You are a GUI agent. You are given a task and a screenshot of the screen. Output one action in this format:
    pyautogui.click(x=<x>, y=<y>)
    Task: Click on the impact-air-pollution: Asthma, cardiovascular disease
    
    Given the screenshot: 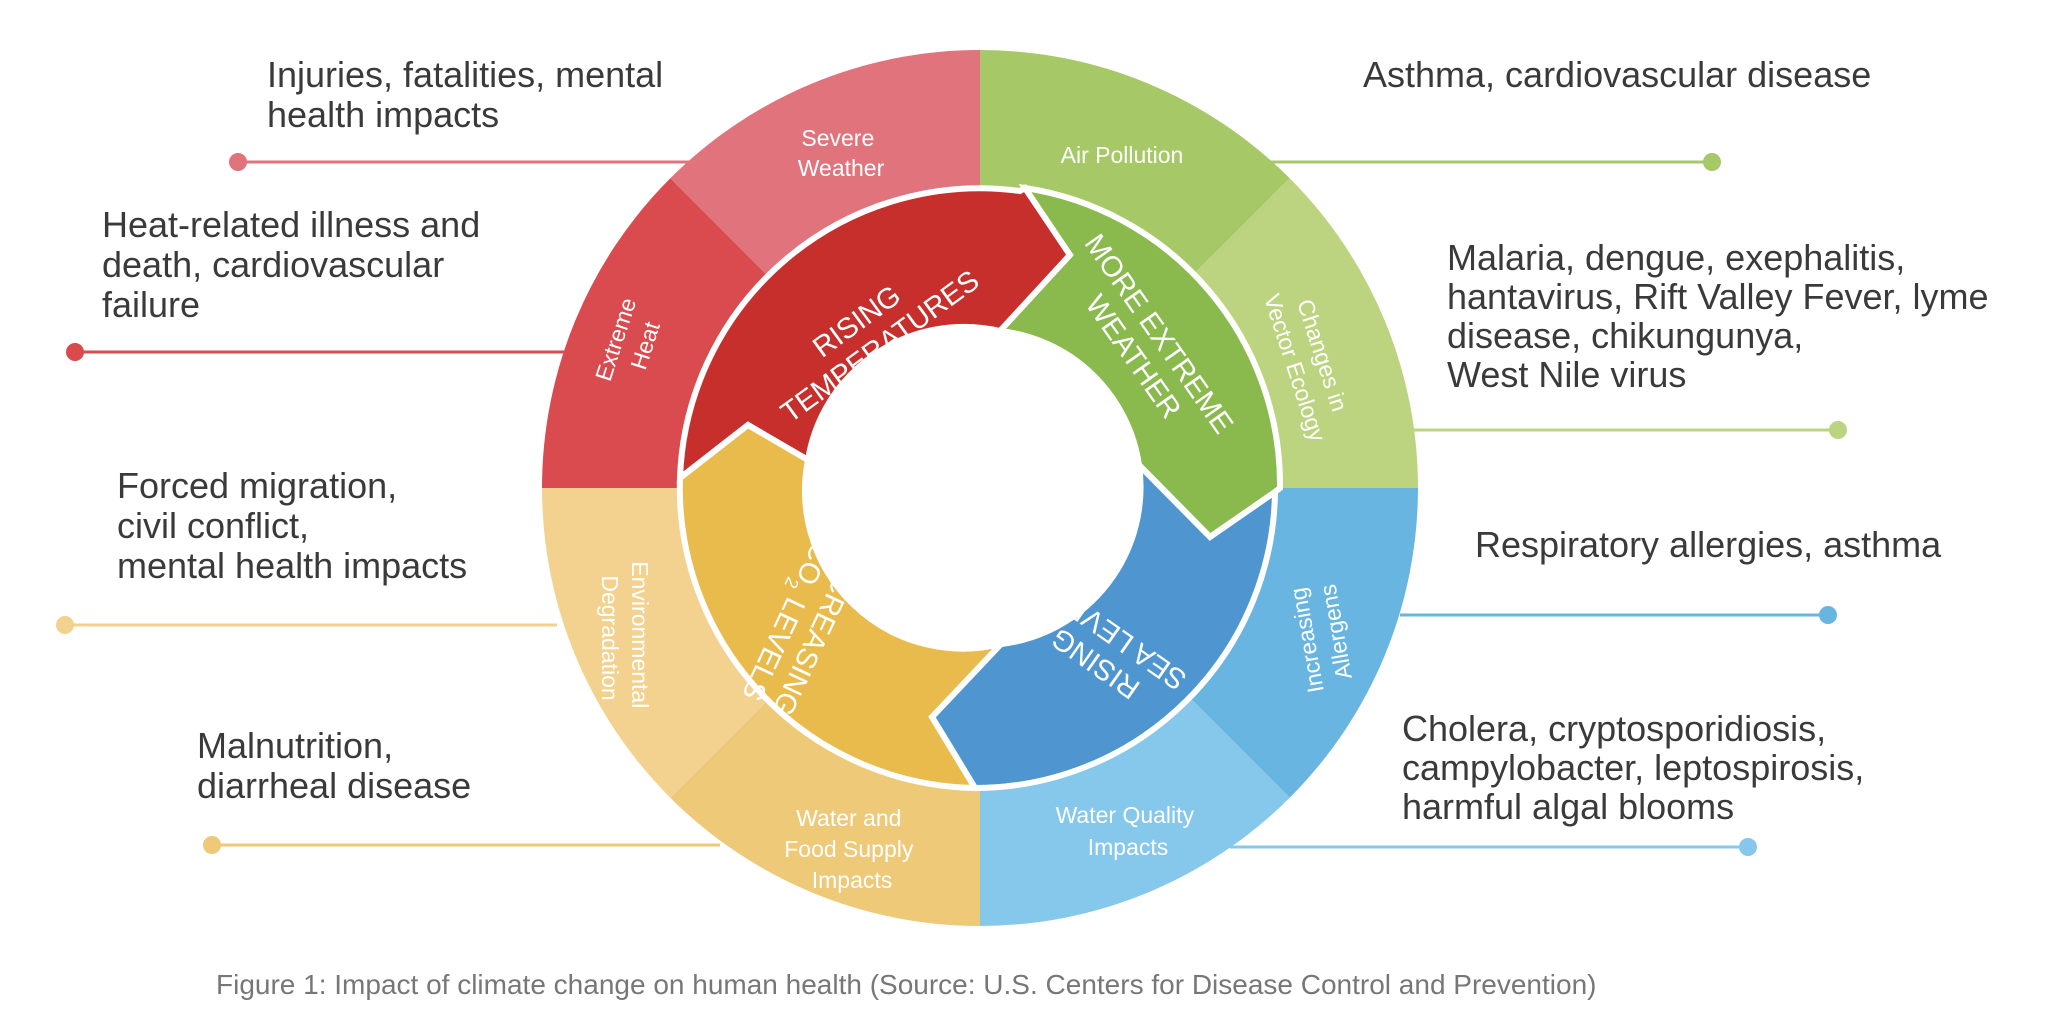 What is the action you would take?
    pyautogui.click(x=1617, y=74)
    